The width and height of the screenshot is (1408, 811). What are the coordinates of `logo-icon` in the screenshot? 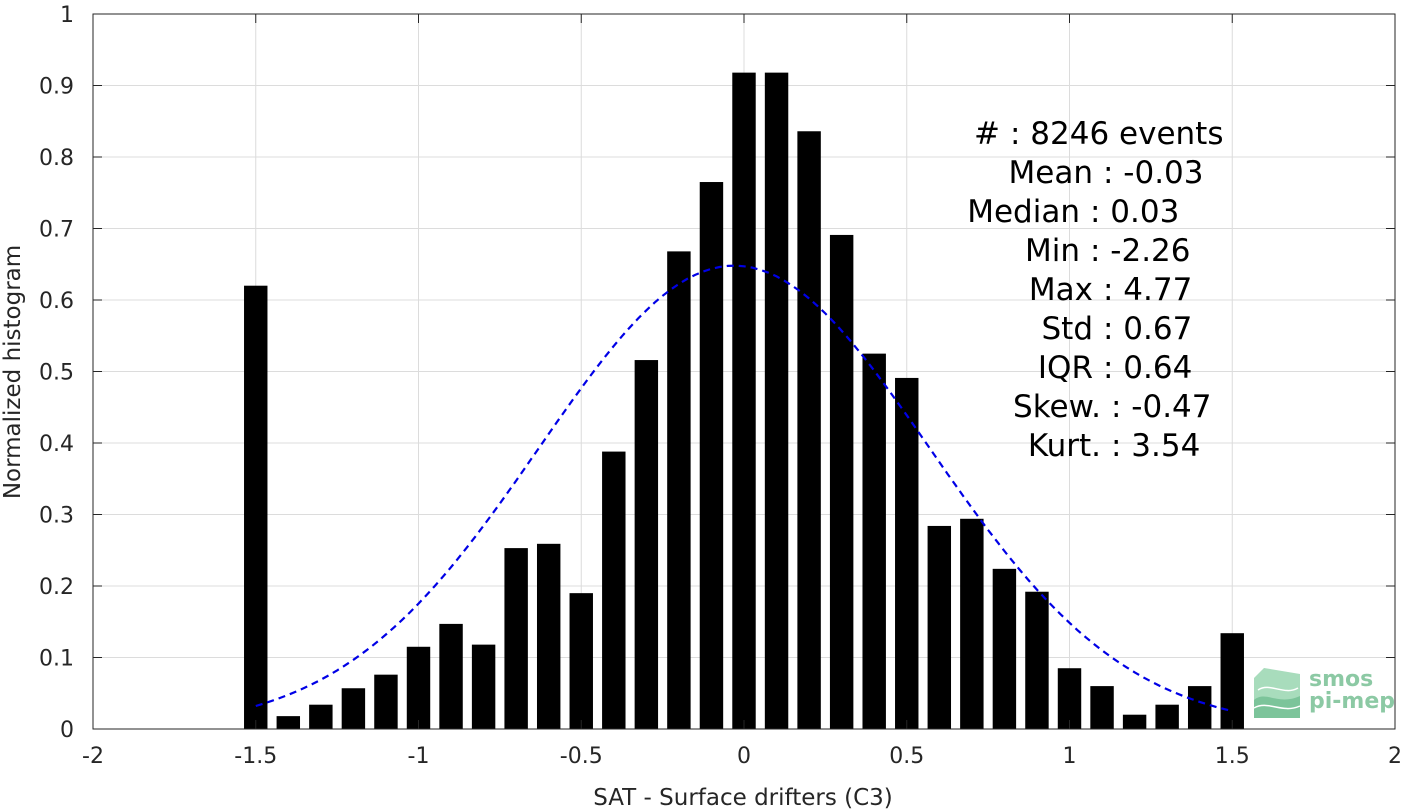 It's located at (1277, 693).